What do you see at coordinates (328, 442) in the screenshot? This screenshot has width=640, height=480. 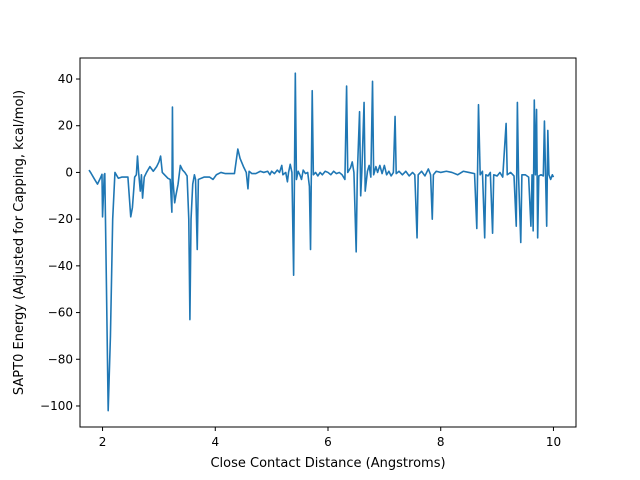 I see `x-tick-label: 6` at bounding box center [328, 442].